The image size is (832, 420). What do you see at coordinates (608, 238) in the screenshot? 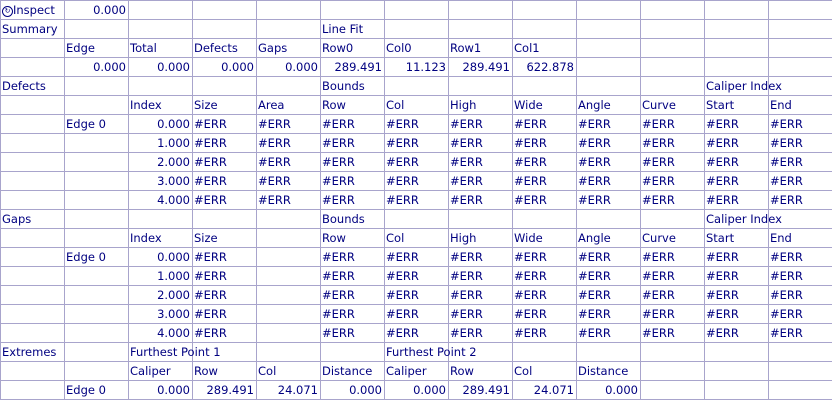
I see `grid-cell: Angle` at bounding box center [608, 238].